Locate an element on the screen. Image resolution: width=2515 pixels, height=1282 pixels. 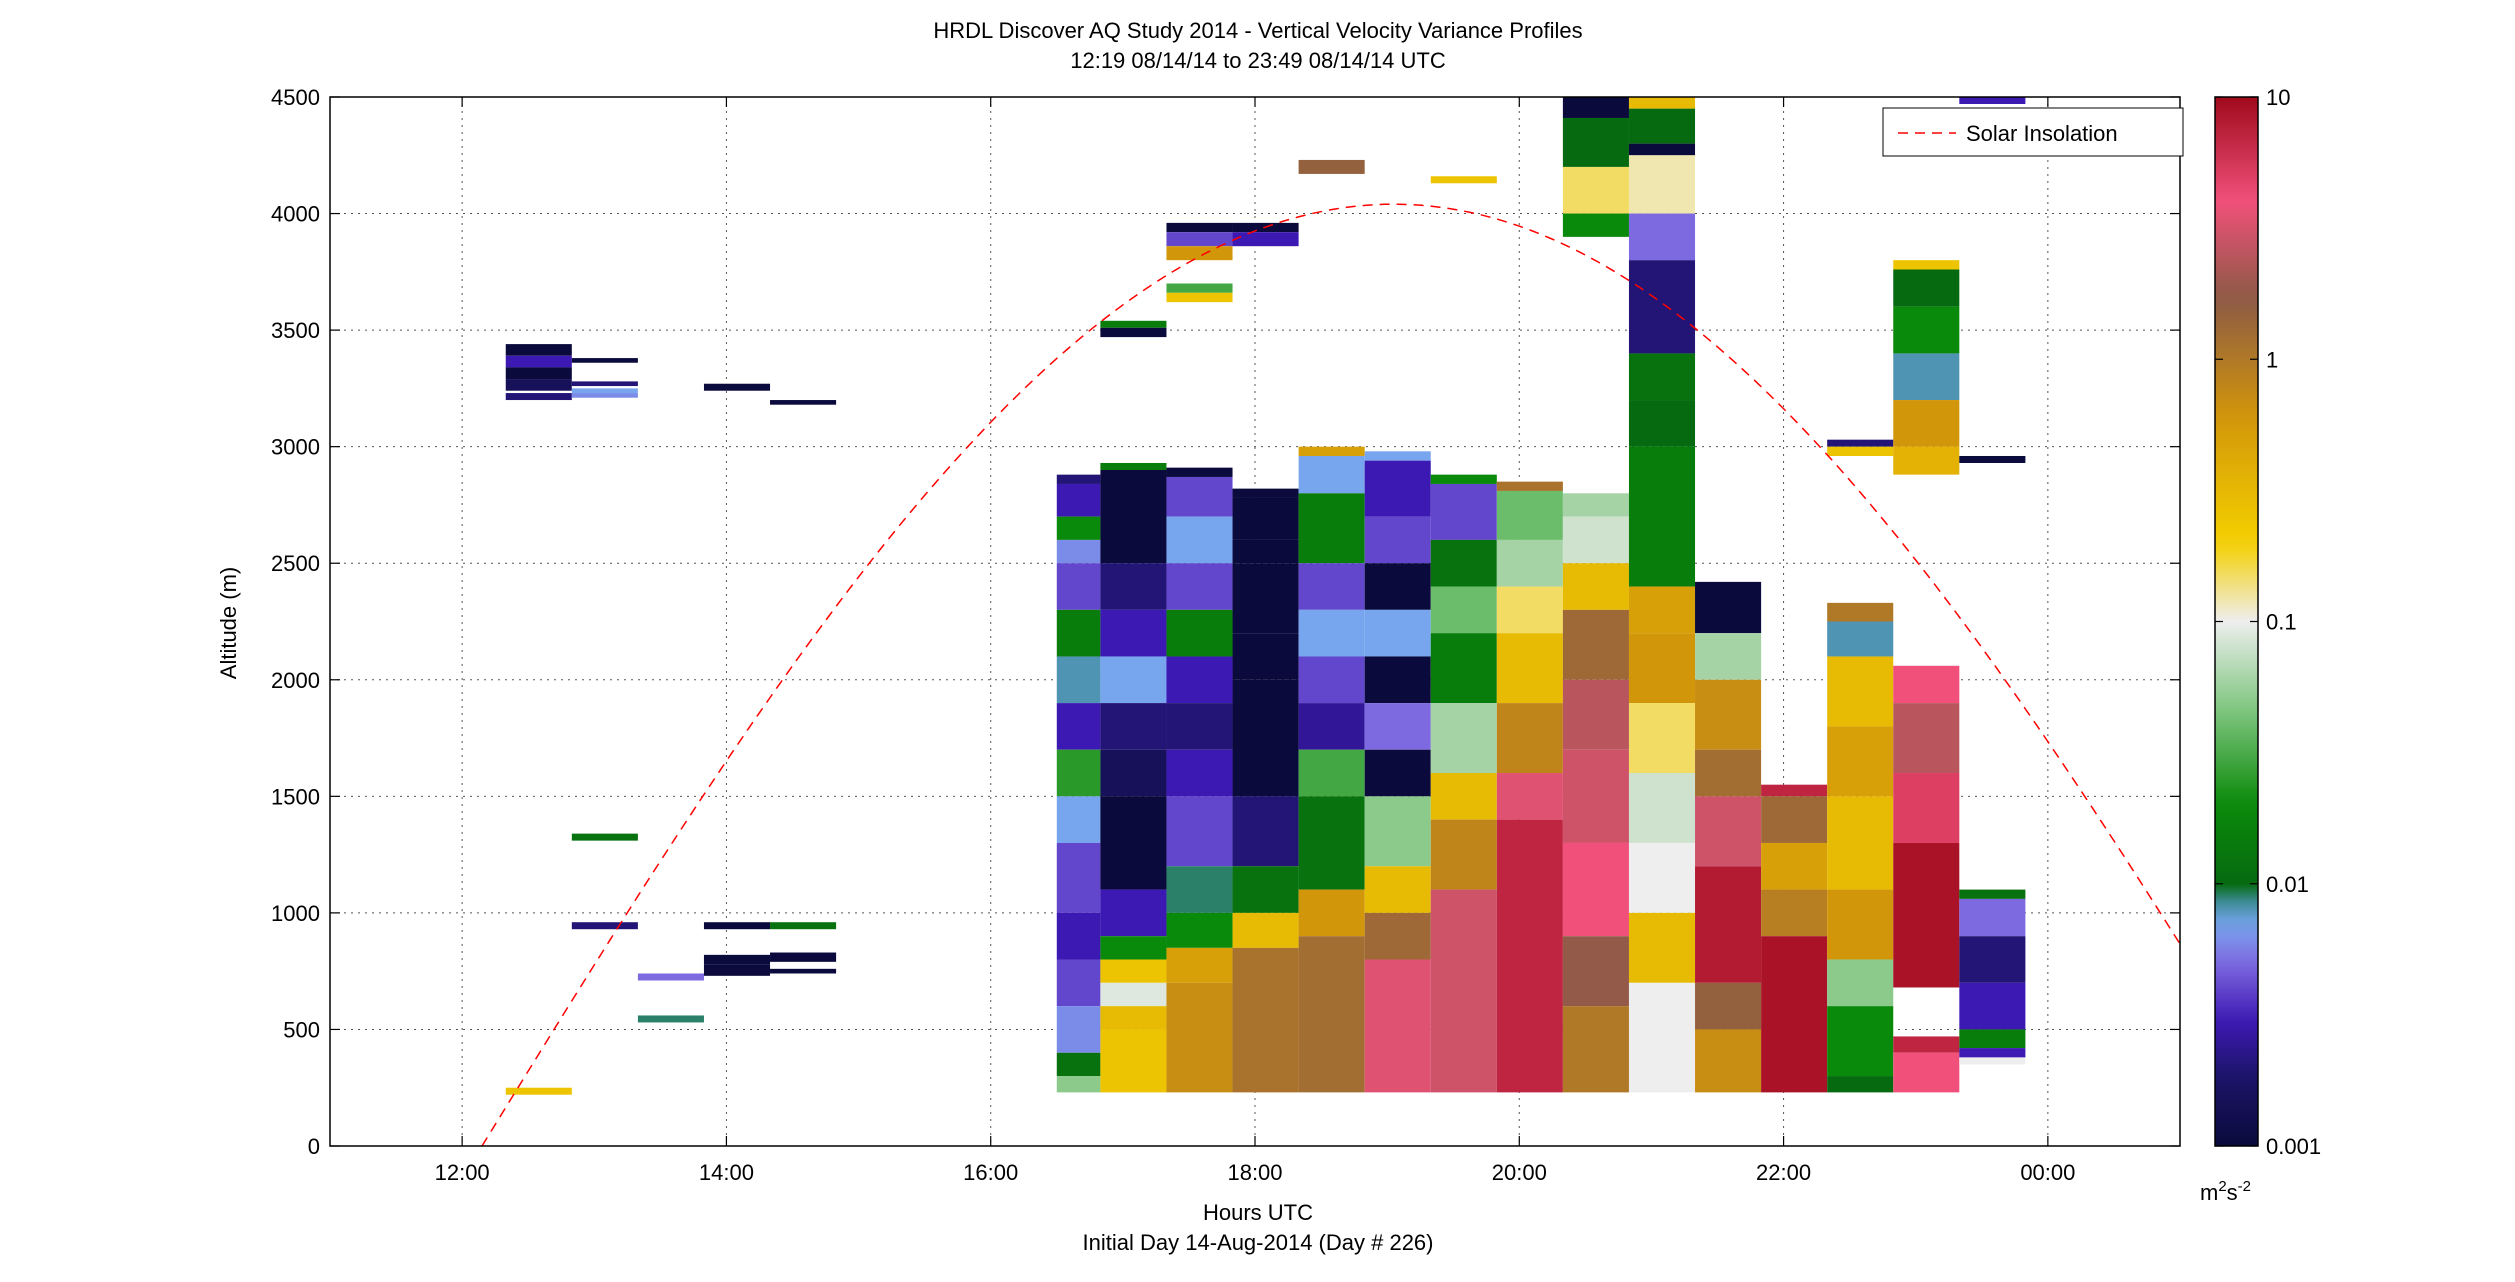
y-tick-label: 1000 is located at coordinates (295, 913).